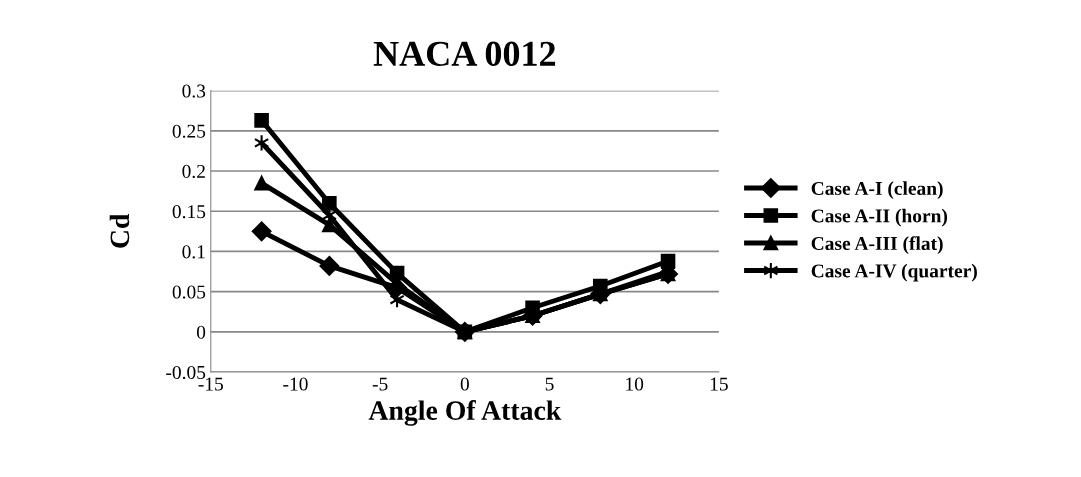 The image size is (1081, 477). I want to click on x-axis-title: Angle Of Attack, so click(465, 413).